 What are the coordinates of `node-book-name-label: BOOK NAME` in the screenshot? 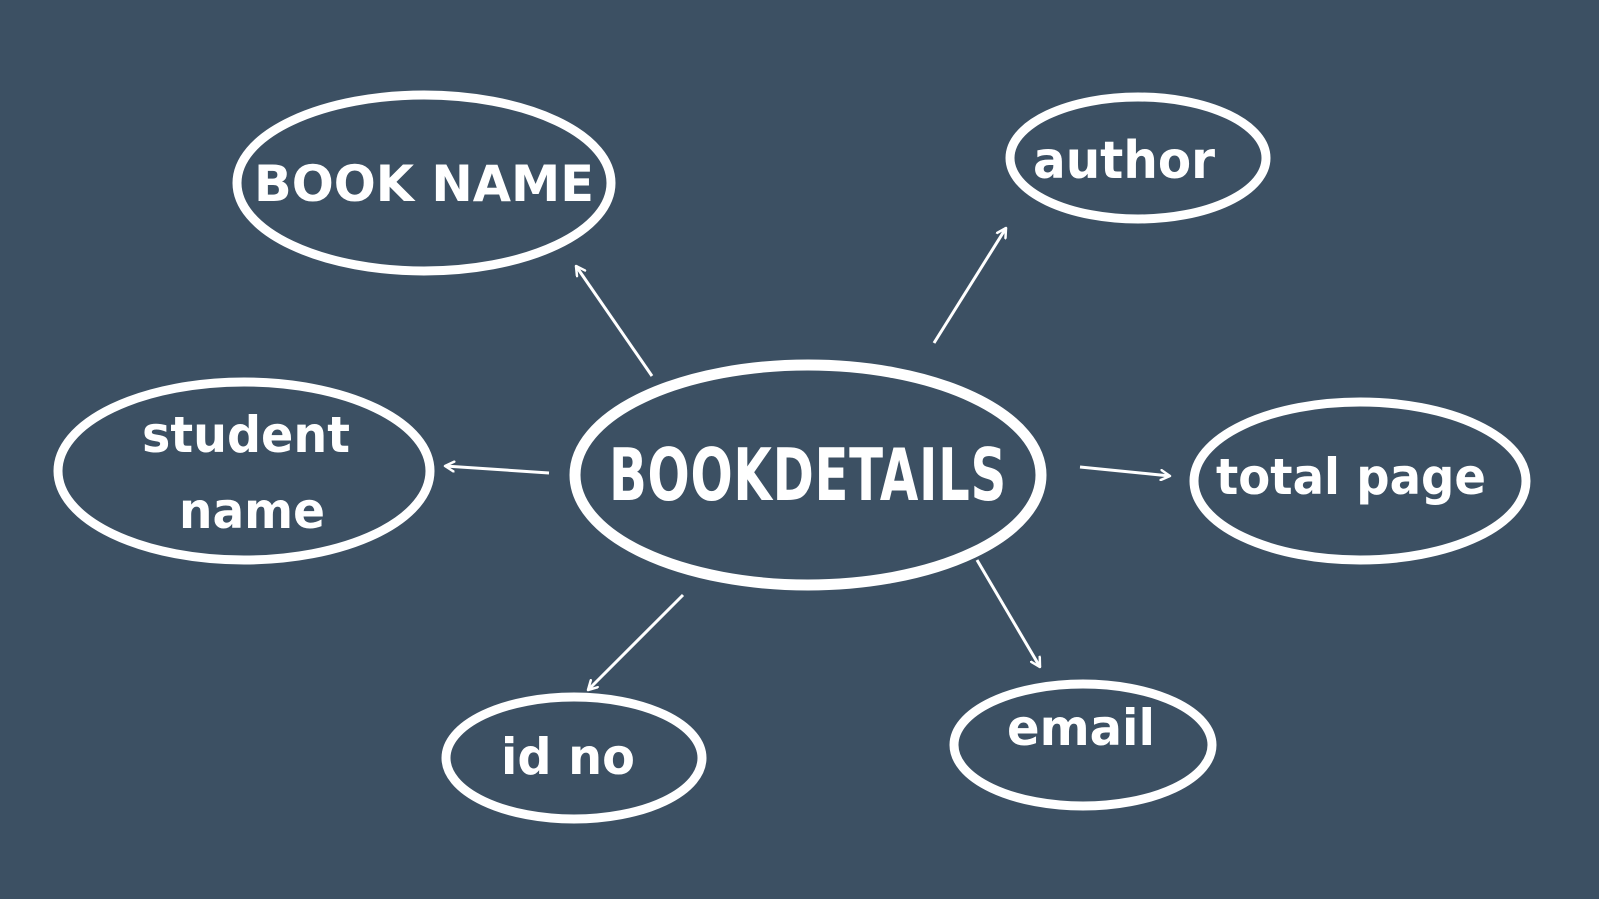 It's located at (424, 184).